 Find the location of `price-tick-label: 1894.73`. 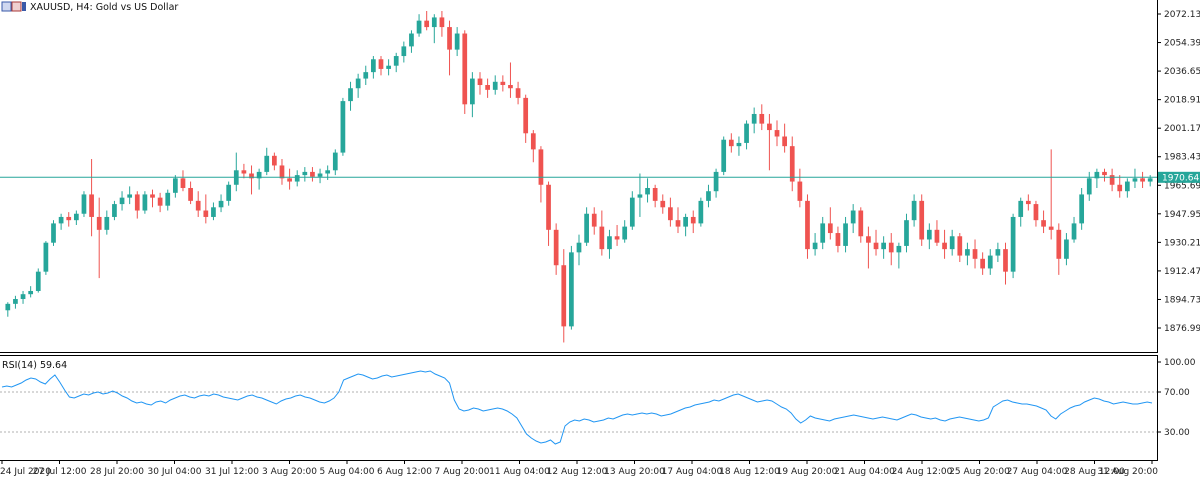

price-tick-label: 1894.73 is located at coordinates (1182, 300).